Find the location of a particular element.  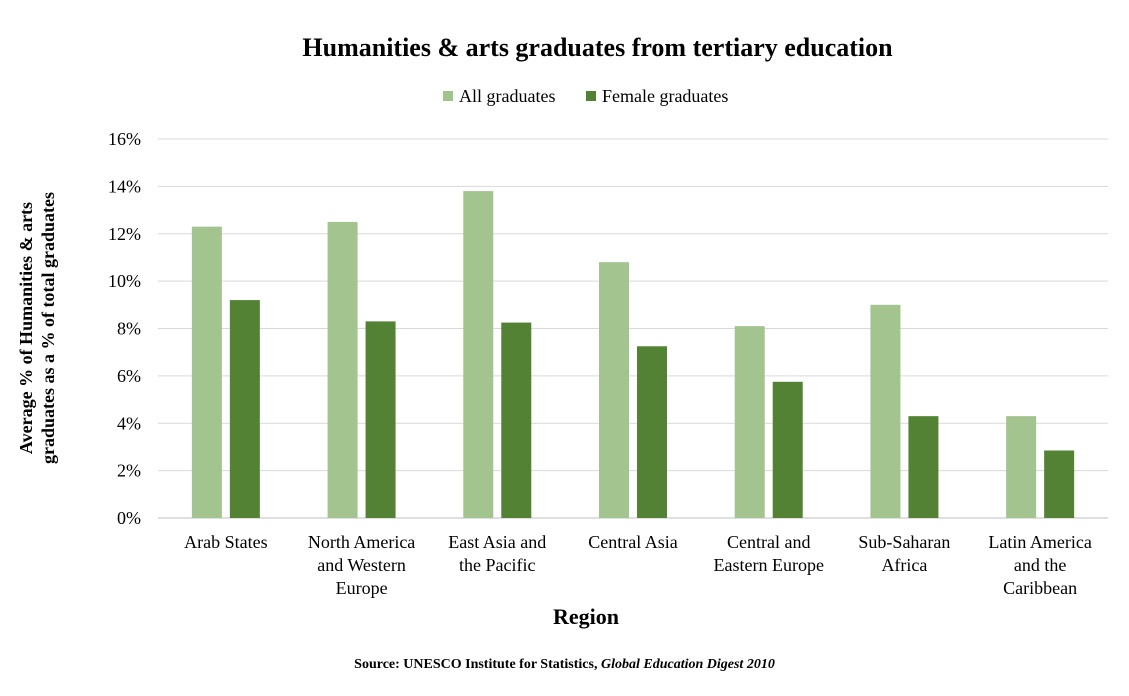

legend-swatch-all is located at coordinates (448, 96).